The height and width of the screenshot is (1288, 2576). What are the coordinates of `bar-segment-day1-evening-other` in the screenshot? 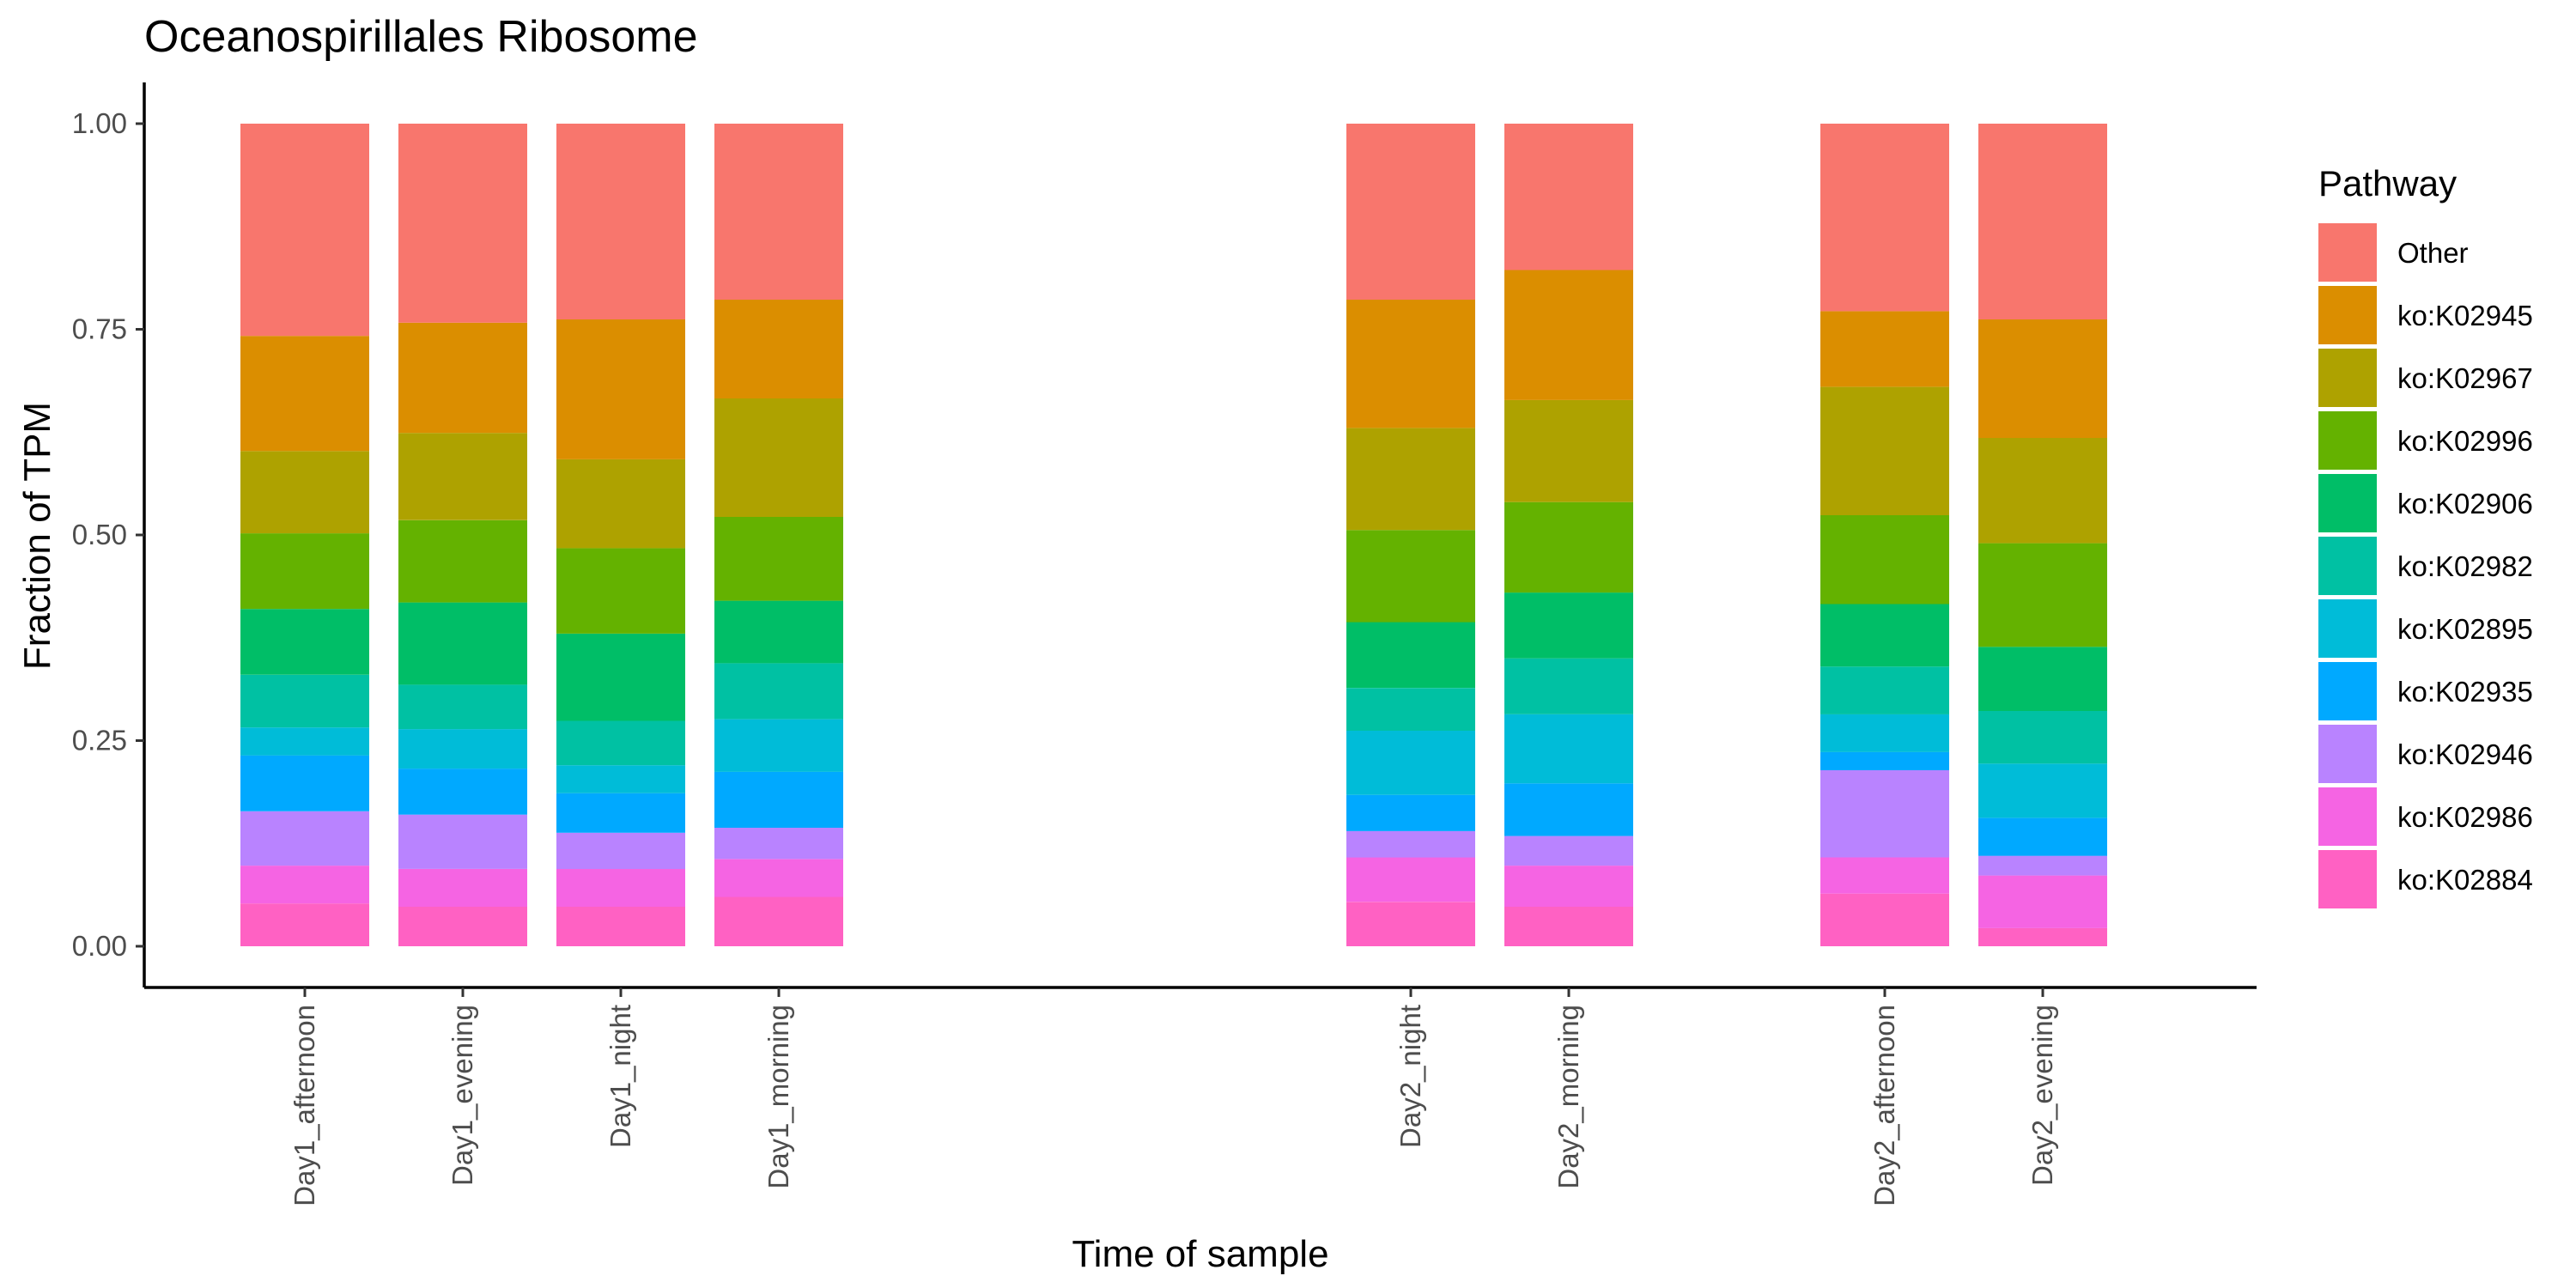 It's located at (463, 223).